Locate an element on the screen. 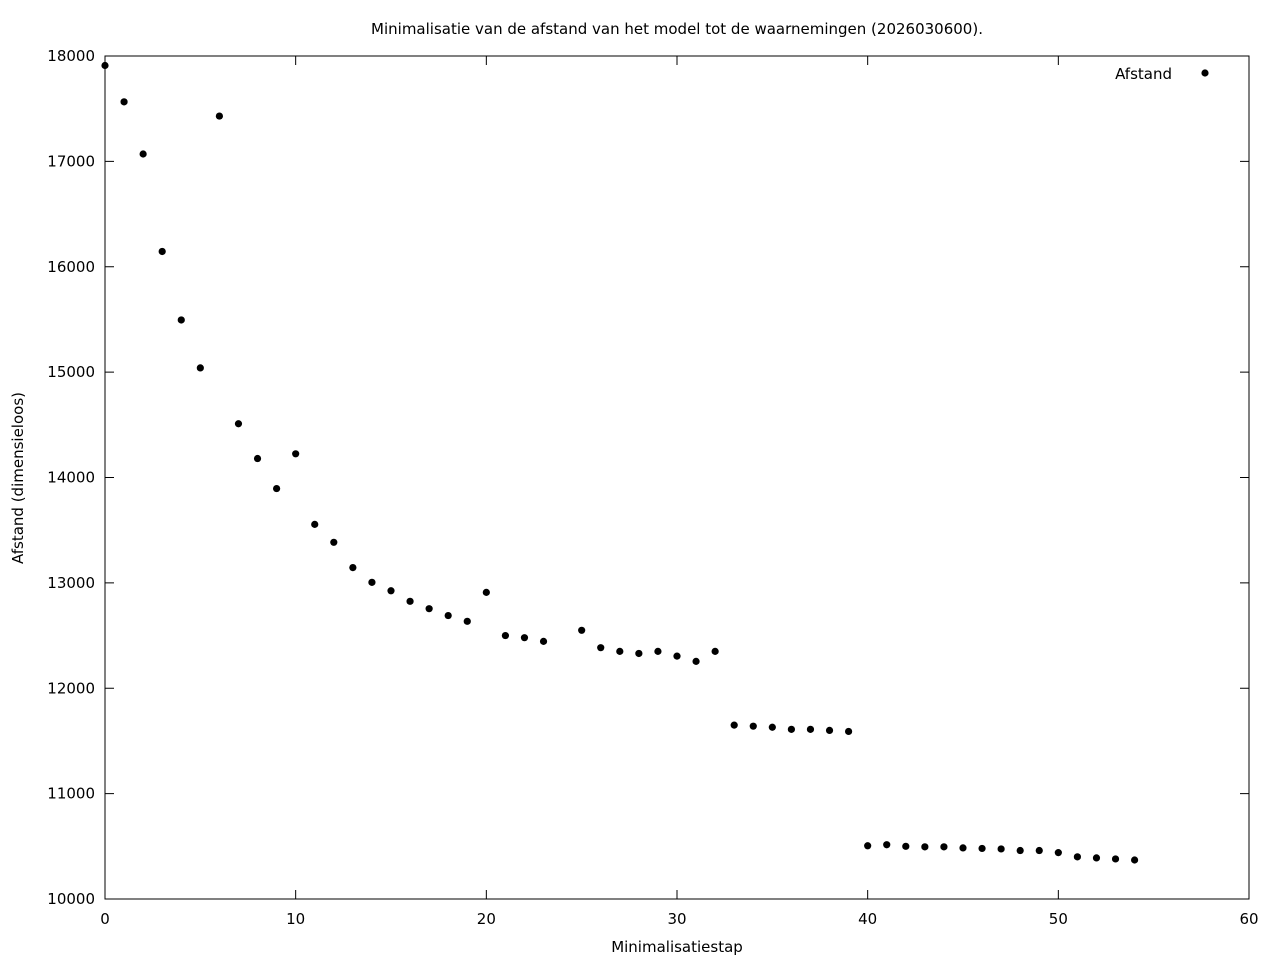  x-axis-label: Minimalisatiestap is located at coordinates (677, 947).